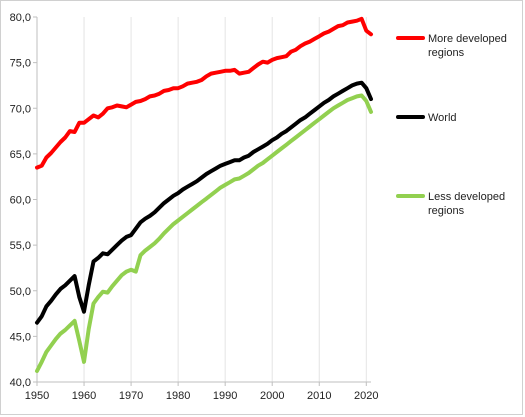 The height and width of the screenshot is (417, 525). What do you see at coordinates (20, 292) in the screenshot?
I see `y-tick-label: 50,0` at bounding box center [20, 292].